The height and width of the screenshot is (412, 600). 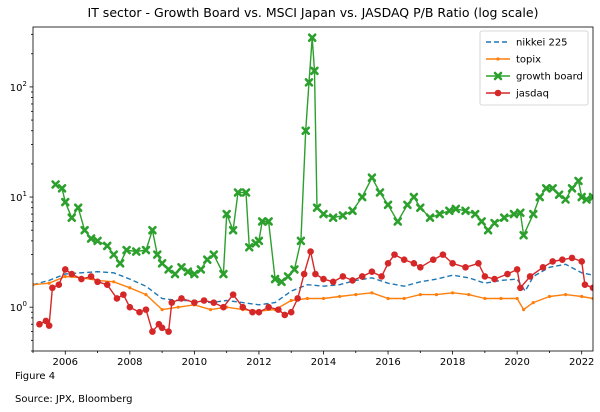 I want to click on x-tick-label: 2006, so click(x=65, y=362).